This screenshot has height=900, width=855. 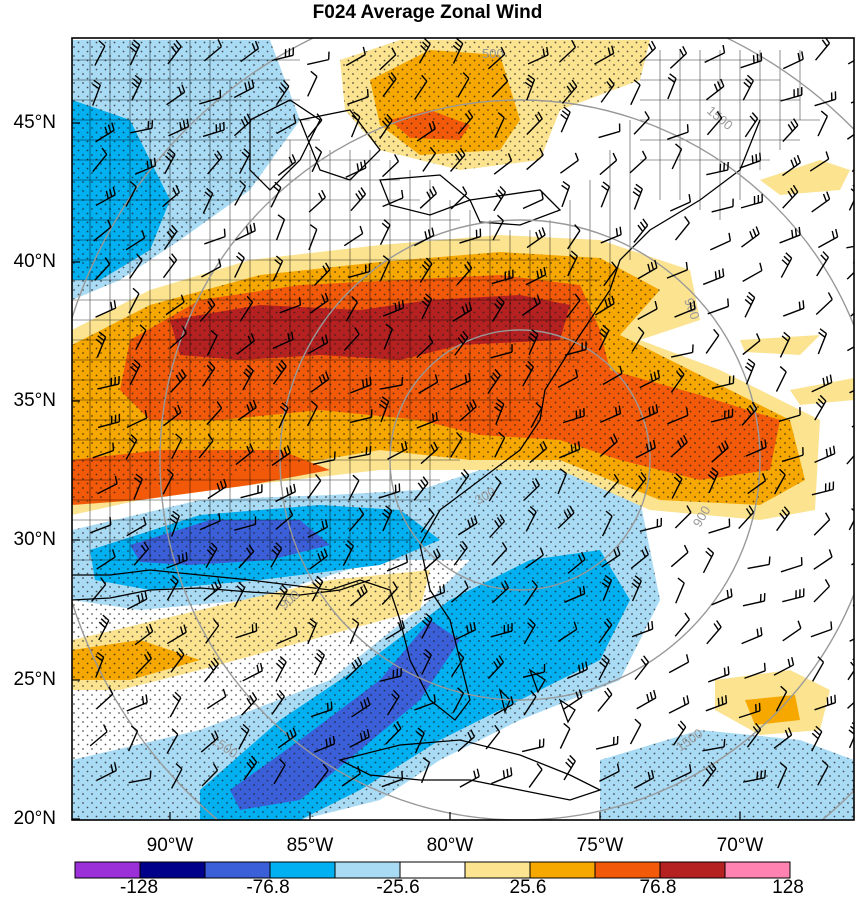 What do you see at coordinates (772, 710) in the screenshot?
I see `warm-patch-southeast-orange` at bounding box center [772, 710].